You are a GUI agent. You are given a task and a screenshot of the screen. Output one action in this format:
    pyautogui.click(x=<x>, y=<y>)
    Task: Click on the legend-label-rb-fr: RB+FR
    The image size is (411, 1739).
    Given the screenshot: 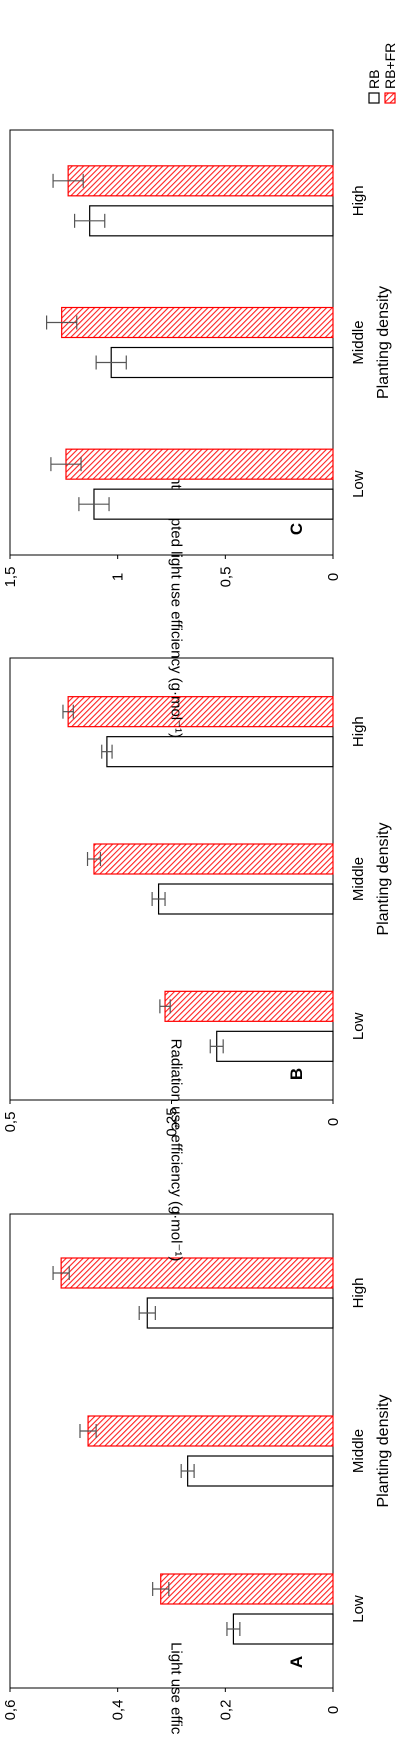 What is the action you would take?
    pyautogui.click(x=390, y=66)
    